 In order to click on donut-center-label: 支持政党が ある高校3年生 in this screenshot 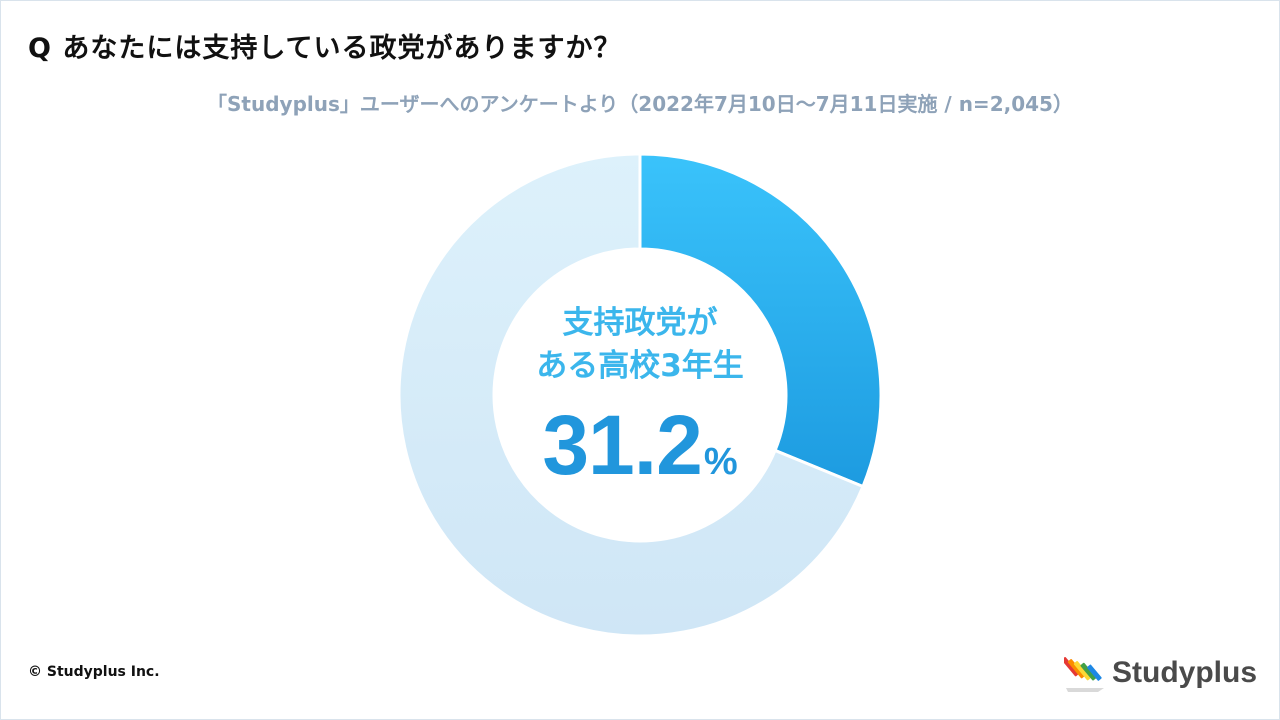, I will do `click(640, 345)`.